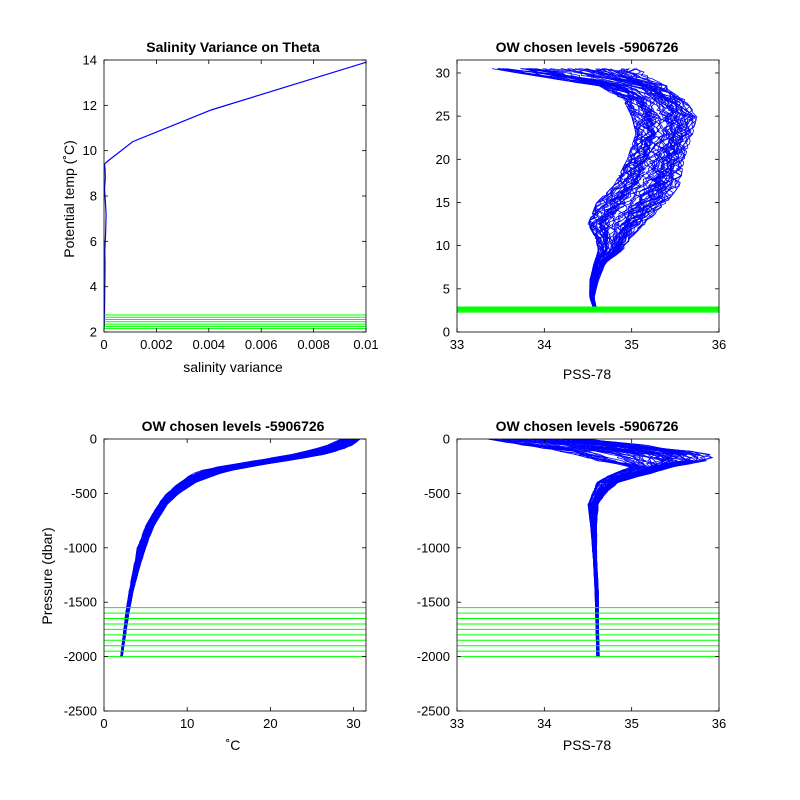  Describe the element at coordinates (270, 723) in the screenshot. I see `x-tick-label: 20` at that location.